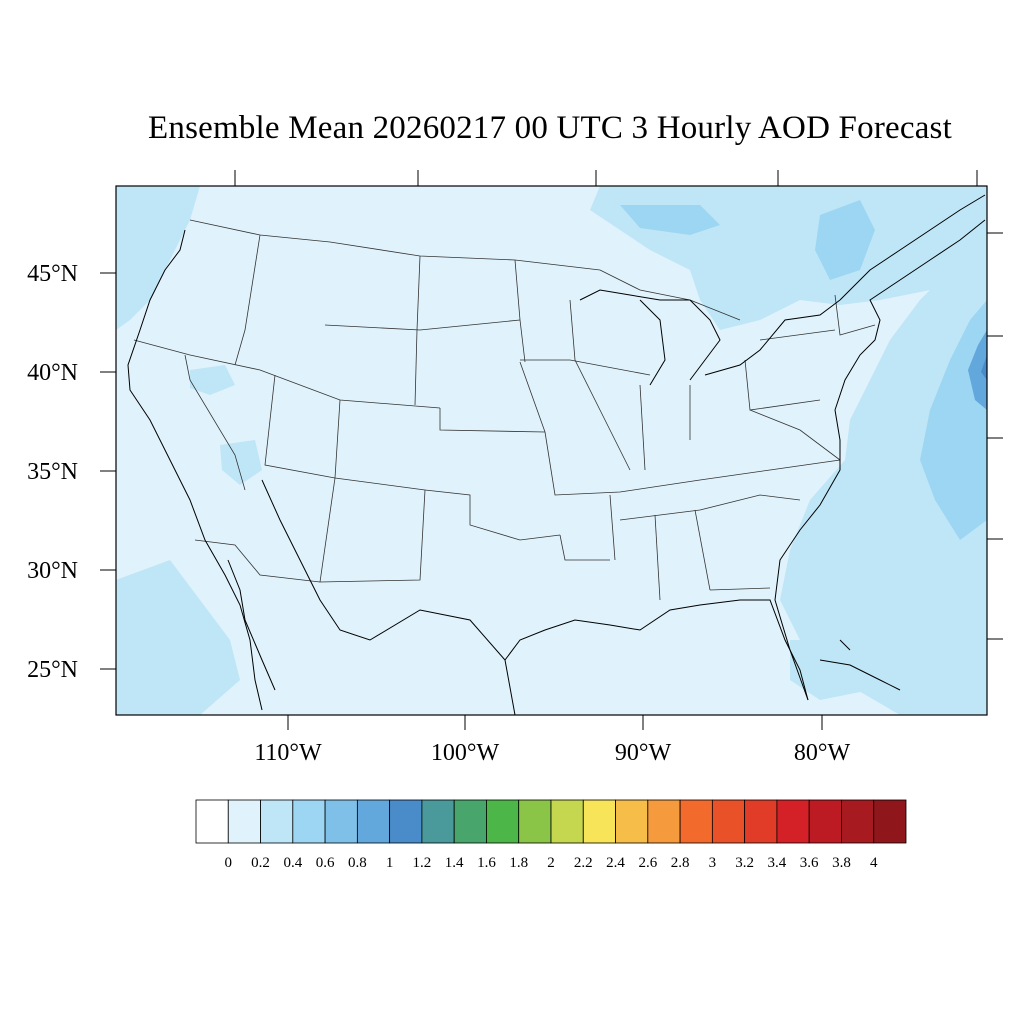  What do you see at coordinates (229, 863) in the screenshot?
I see `colorbar-level-label: 0` at bounding box center [229, 863].